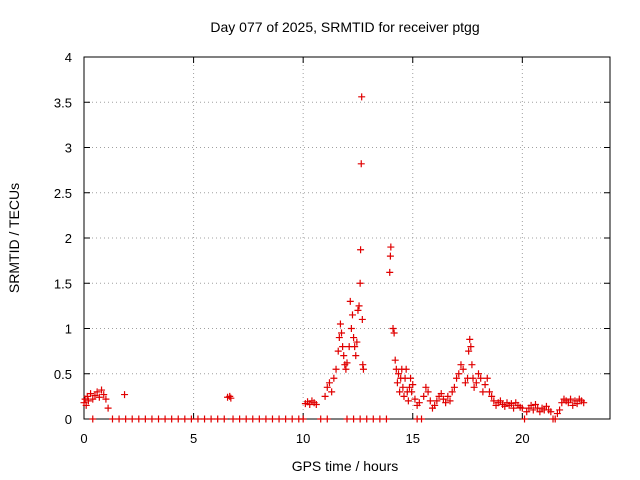 This screenshot has width=640, height=480. Describe the element at coordinates (63, 283) in the screenshot. I see `y-tick-label: 1.5` at that location.